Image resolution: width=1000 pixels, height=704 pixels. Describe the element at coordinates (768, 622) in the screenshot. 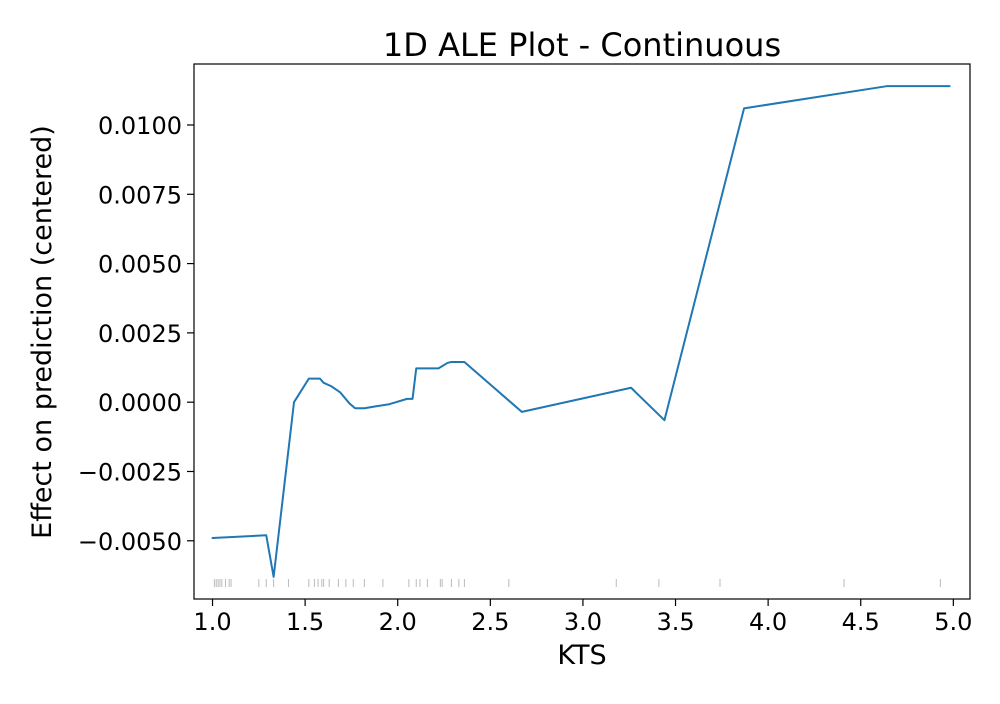

I see `x-tick-label: 4.0` at that location.